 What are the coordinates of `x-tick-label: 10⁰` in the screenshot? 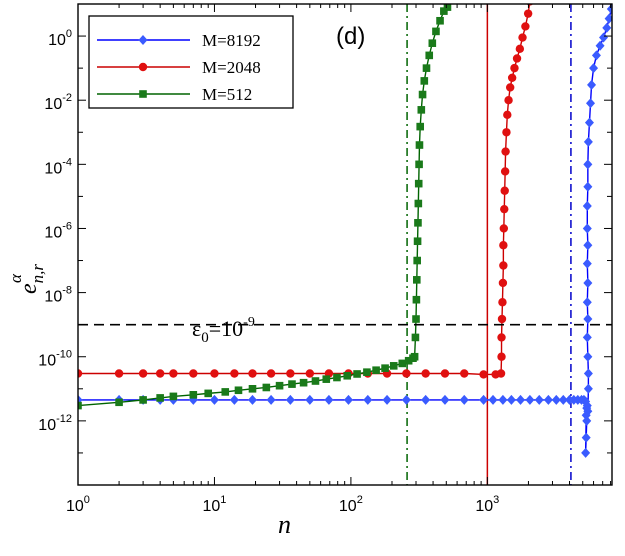 It's located at (78, 504).